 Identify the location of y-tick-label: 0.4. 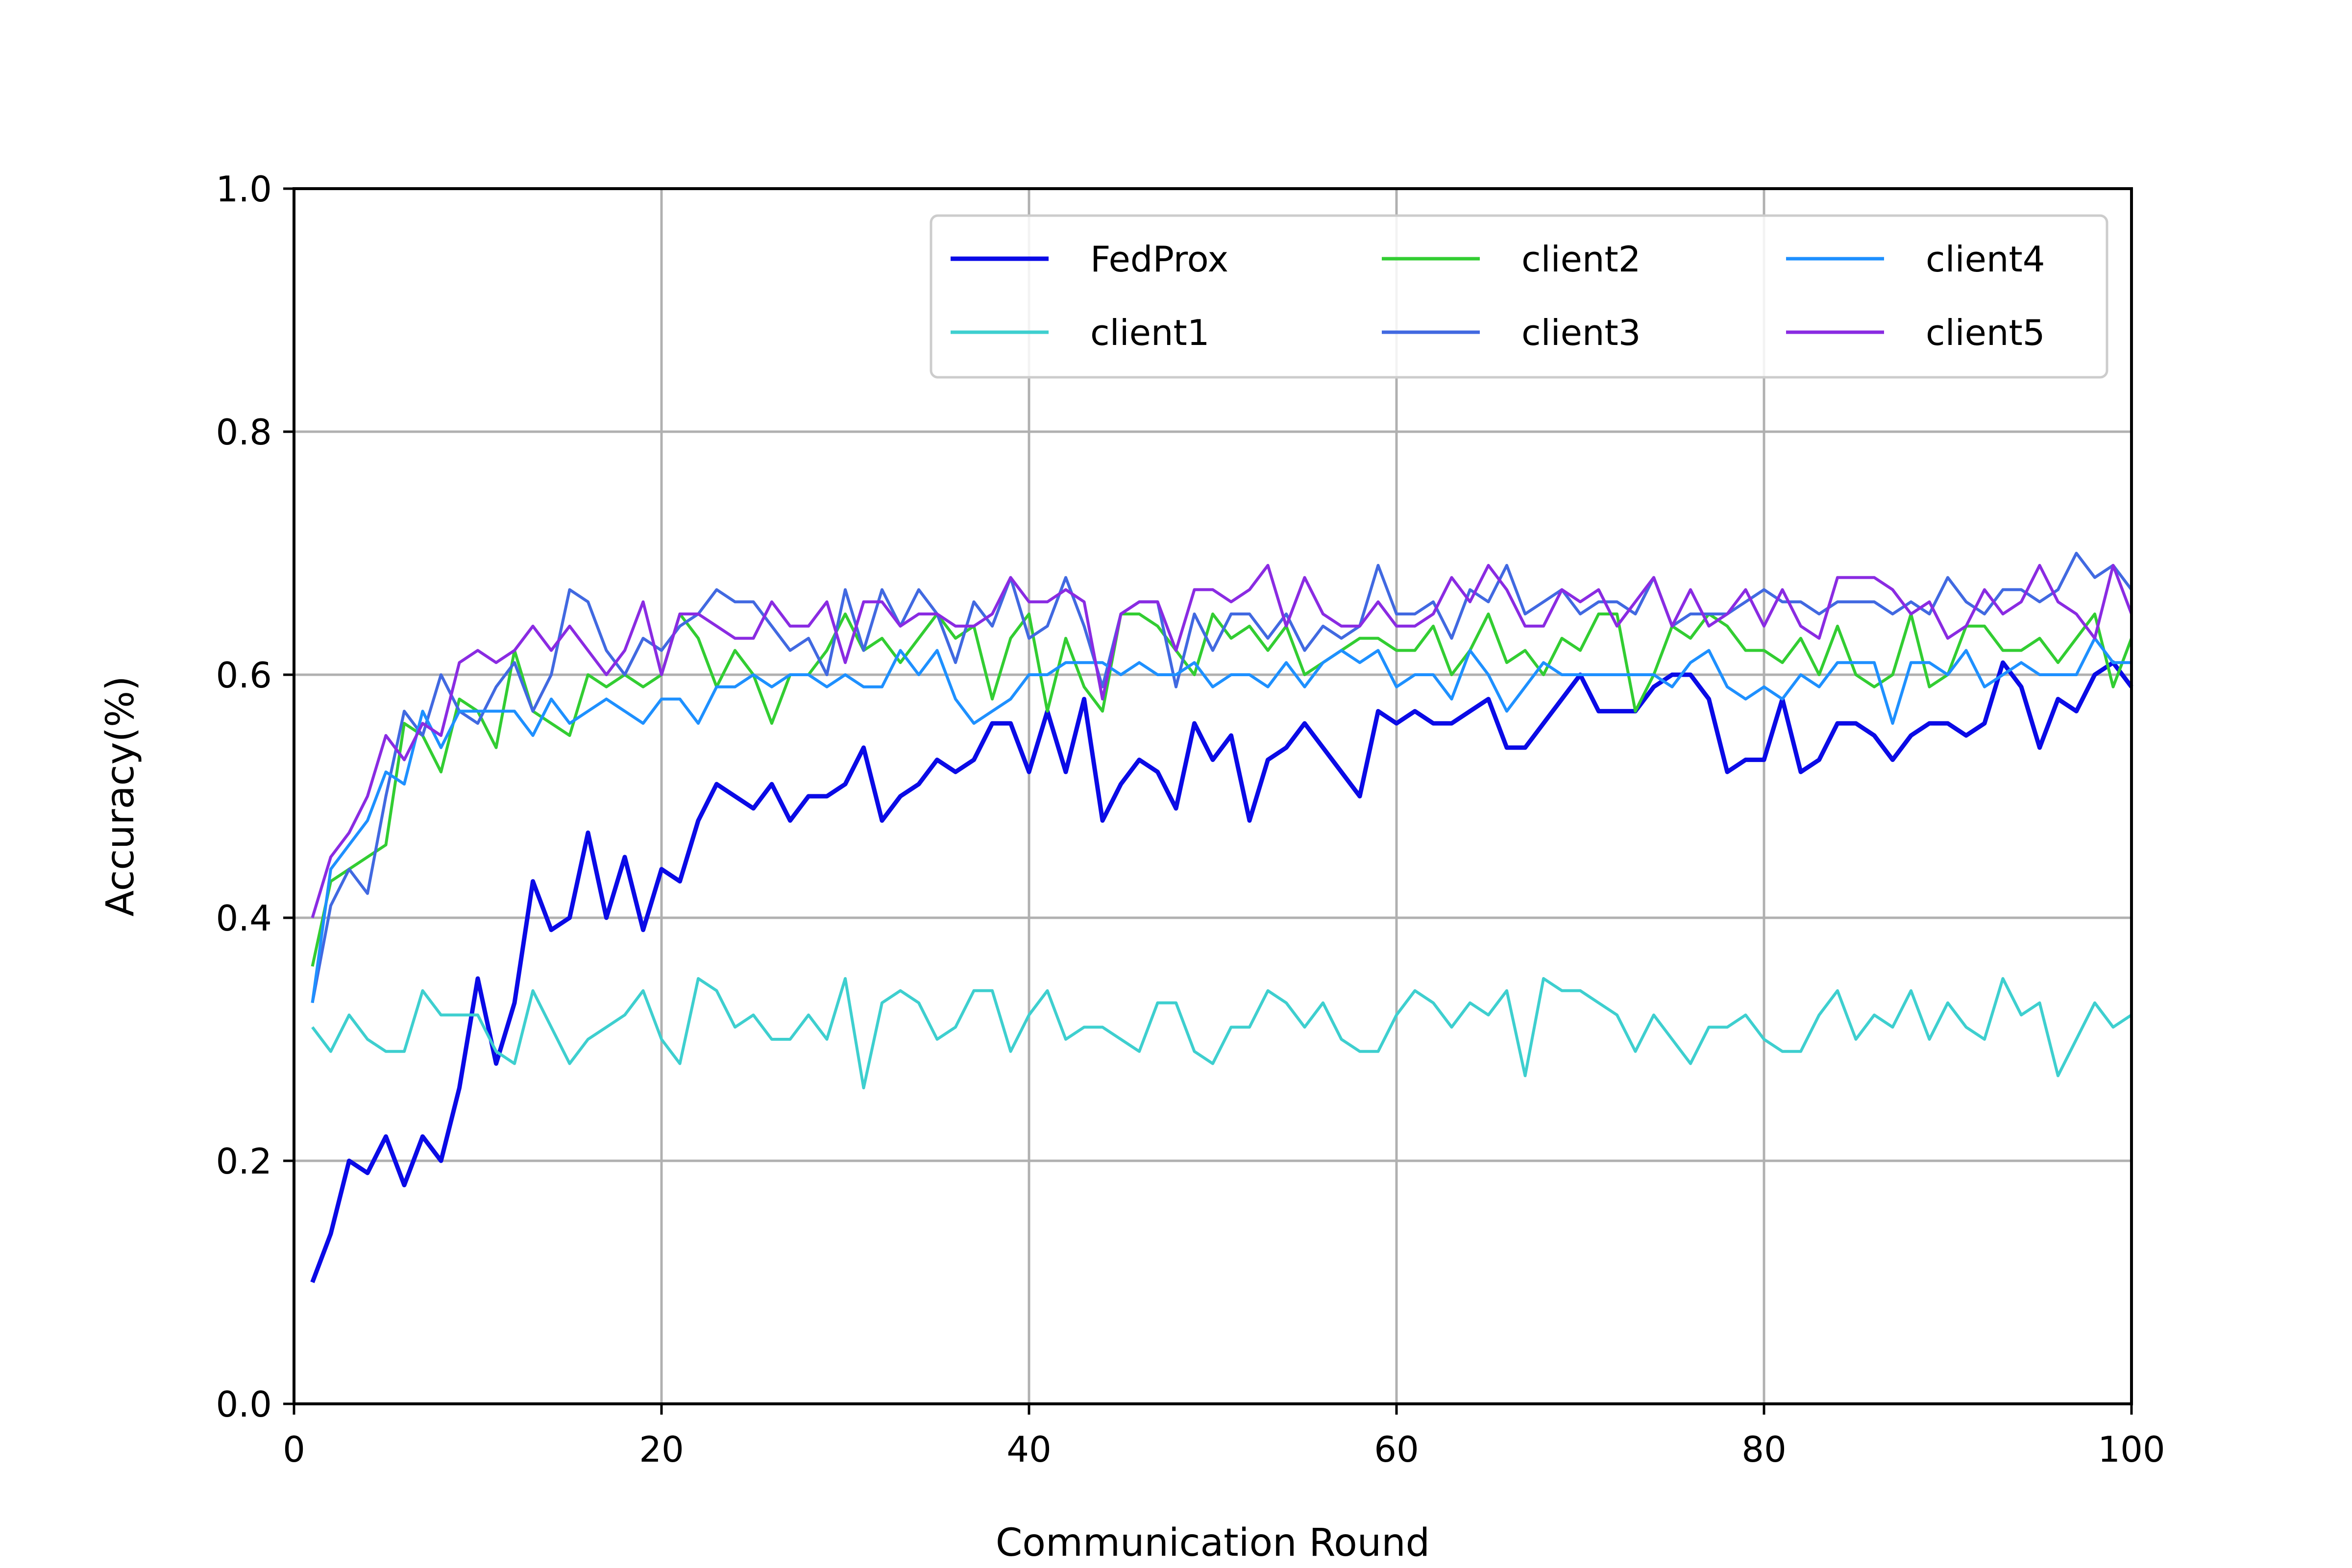
(244, 918).